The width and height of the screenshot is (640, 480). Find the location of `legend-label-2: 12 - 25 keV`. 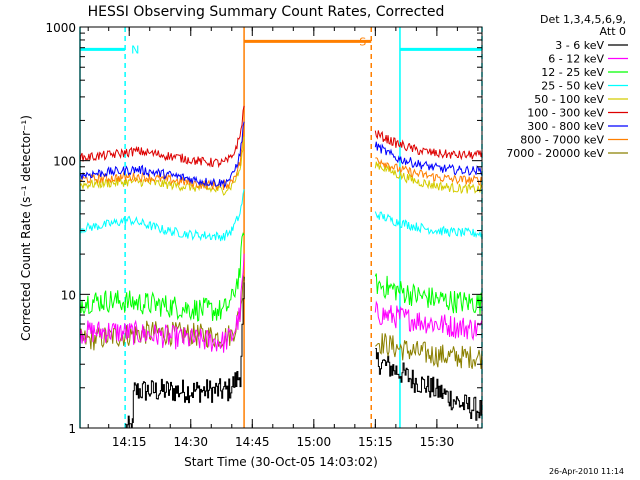

legend-label-2: 12 - 25 keV is located at coordinates (572, 72).